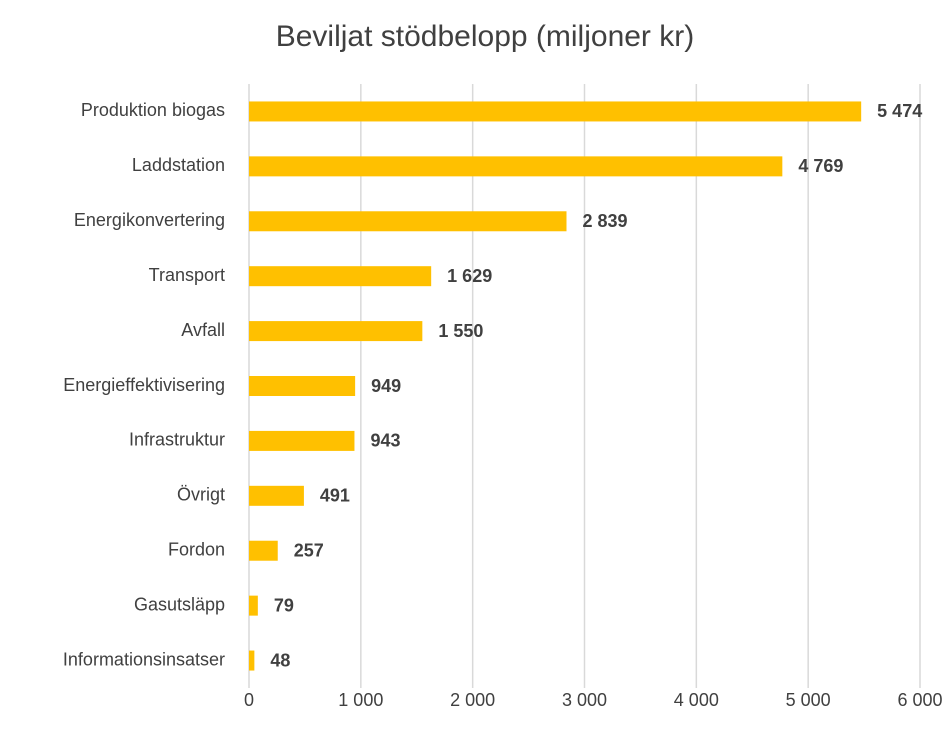 The image size is (951, 731). I want to click on data-label: 2 839, so click(604, 221).